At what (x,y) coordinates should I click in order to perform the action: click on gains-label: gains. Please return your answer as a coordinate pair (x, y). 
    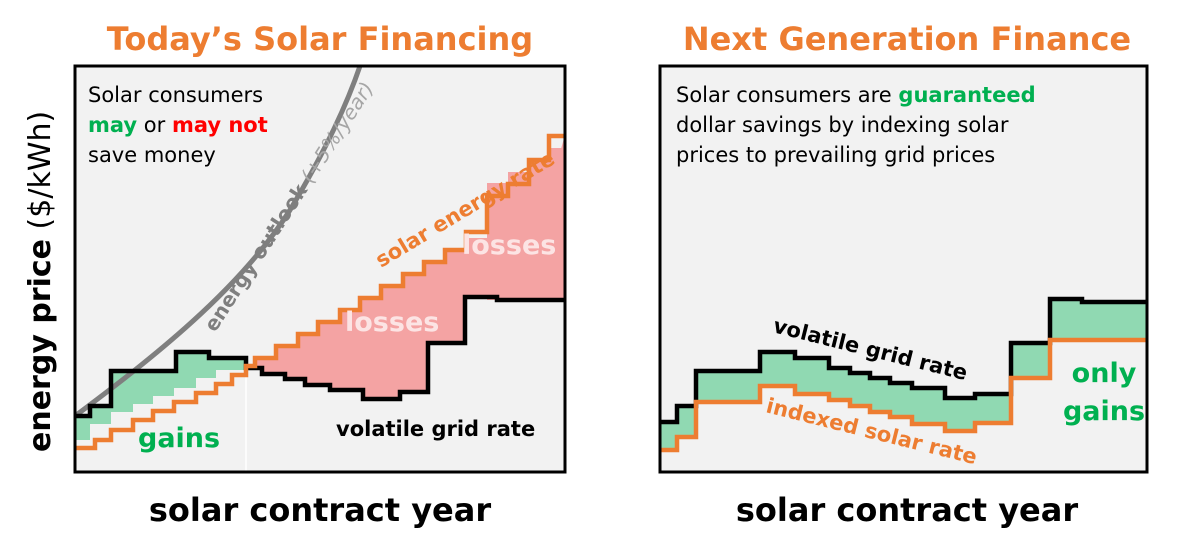
    Looking at the image, I should click on (179, 438).